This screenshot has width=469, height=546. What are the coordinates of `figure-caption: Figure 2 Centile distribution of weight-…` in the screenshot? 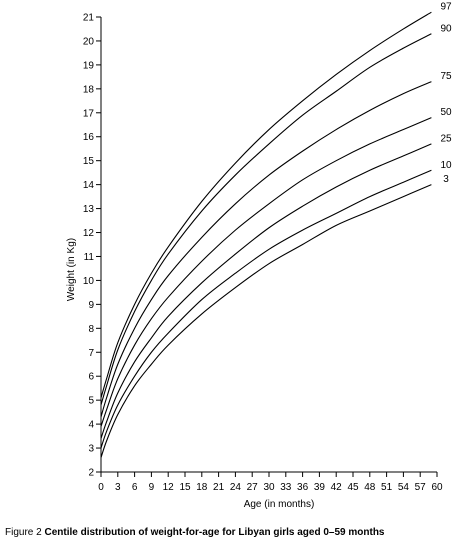 It's located at (195, 532).